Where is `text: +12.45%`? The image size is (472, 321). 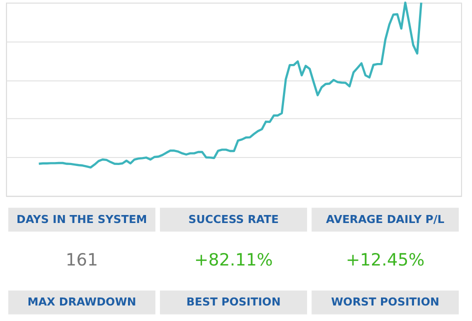 text: +12.45% is located at coordinates (385, 260).